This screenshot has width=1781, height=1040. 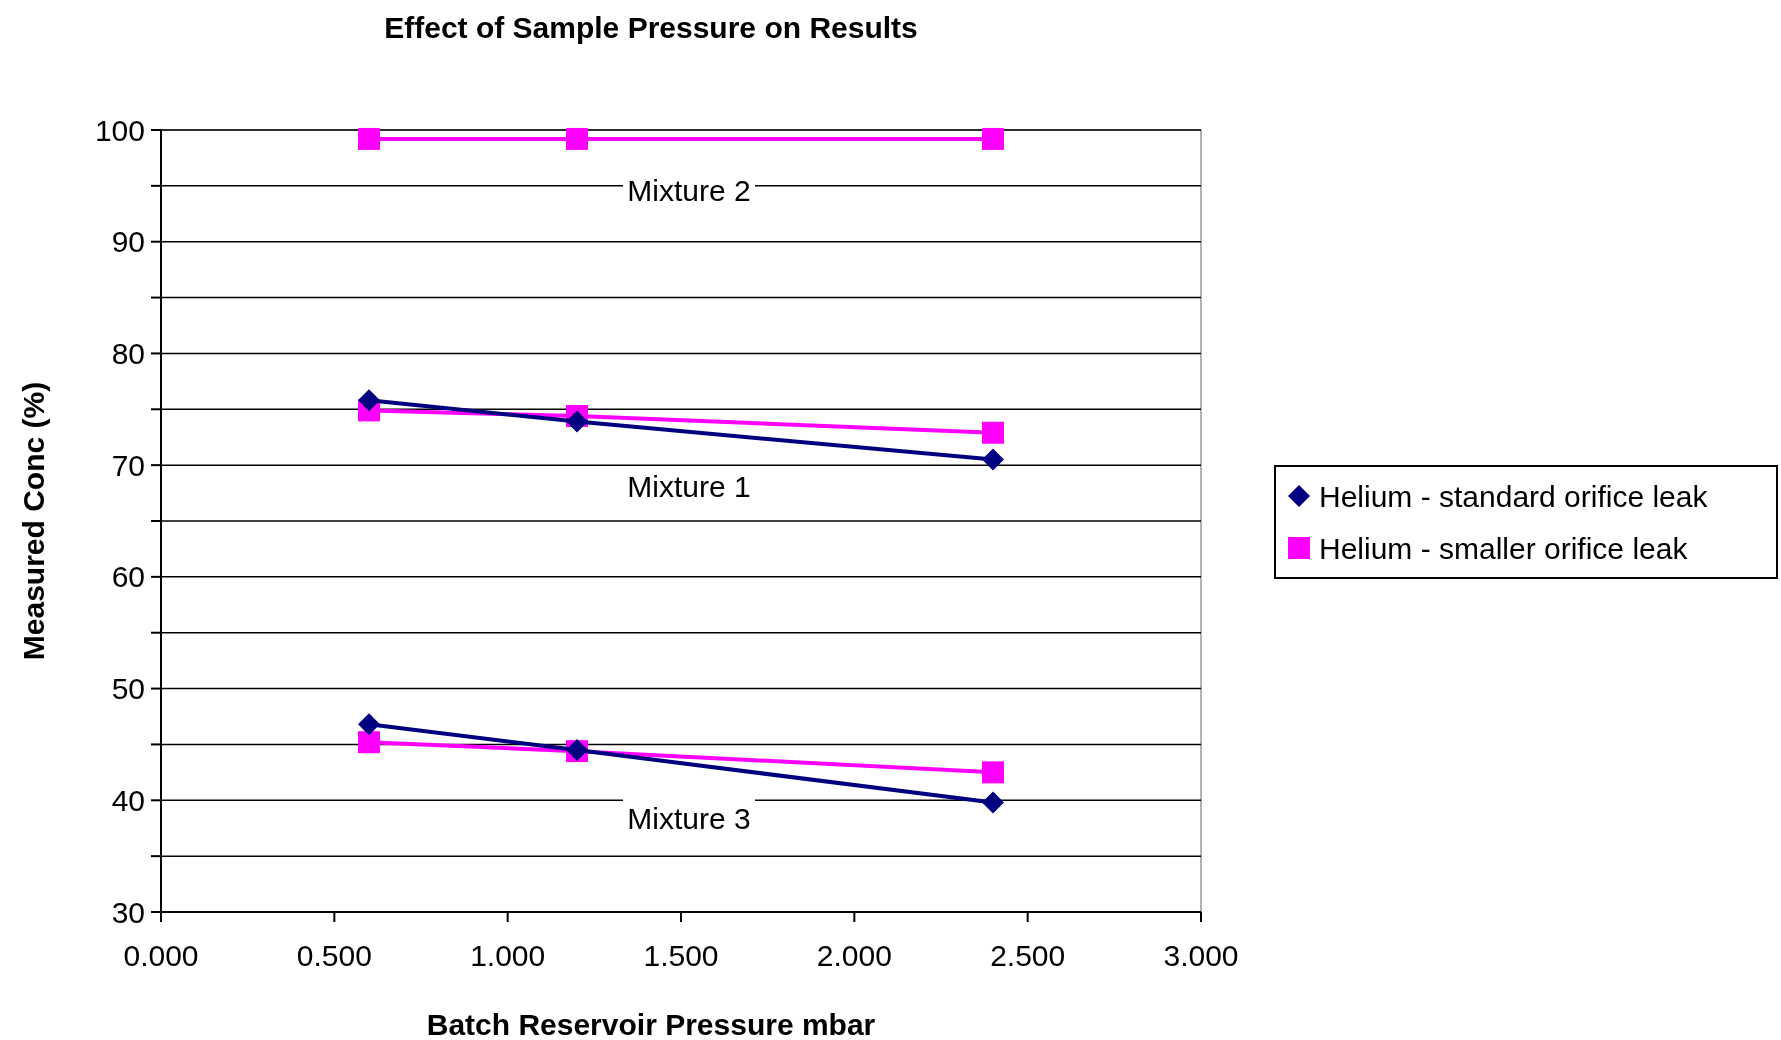 I want to click on annotation: Mixture 3, so click(x=689, y=818).